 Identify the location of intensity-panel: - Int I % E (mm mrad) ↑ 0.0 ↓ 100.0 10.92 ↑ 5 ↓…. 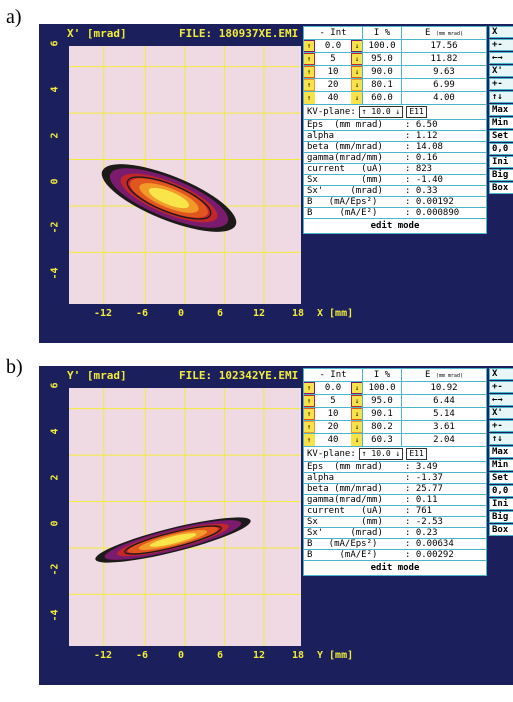
(395, 472).